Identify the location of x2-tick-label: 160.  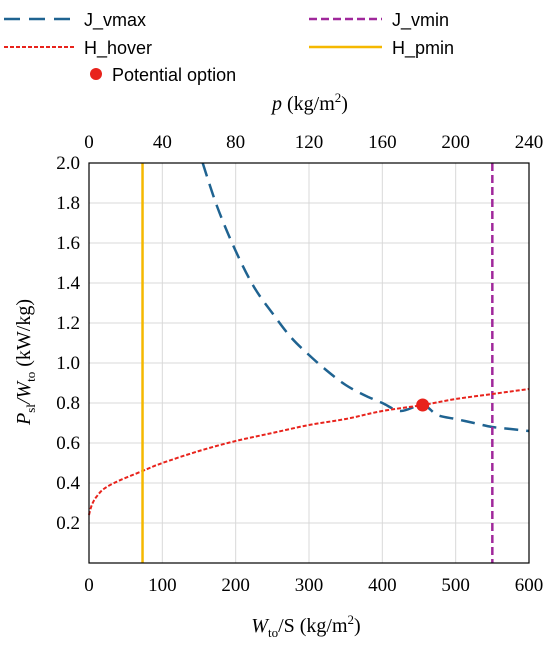
(382, 142).